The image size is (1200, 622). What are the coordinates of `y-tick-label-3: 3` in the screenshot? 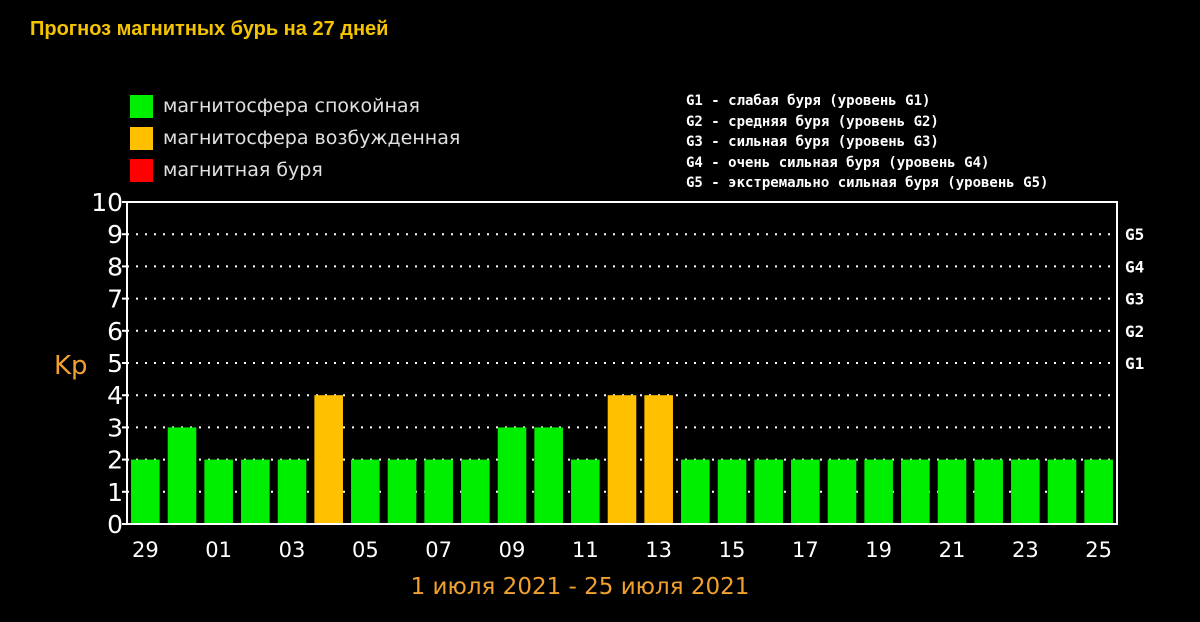 It's located at (115, 427).